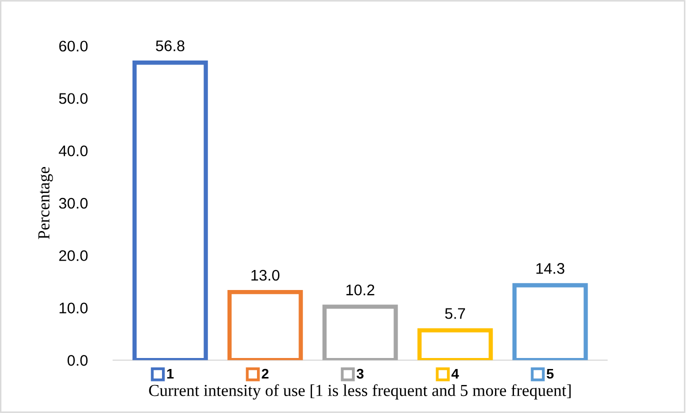 The image size is (686, 413). I want to click on data-label: 10.2, so click(360, 290).